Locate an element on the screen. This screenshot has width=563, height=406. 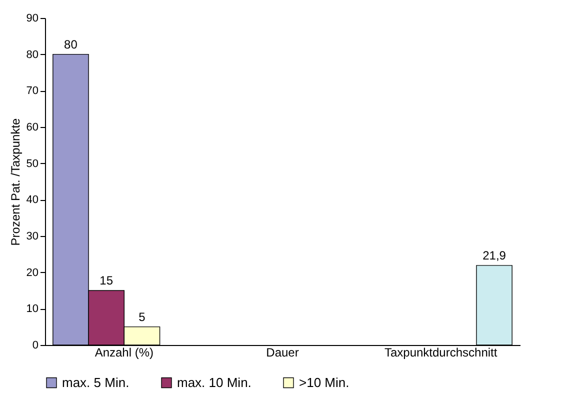
y-tick-label: 50 is located at coordinates (32, 164).